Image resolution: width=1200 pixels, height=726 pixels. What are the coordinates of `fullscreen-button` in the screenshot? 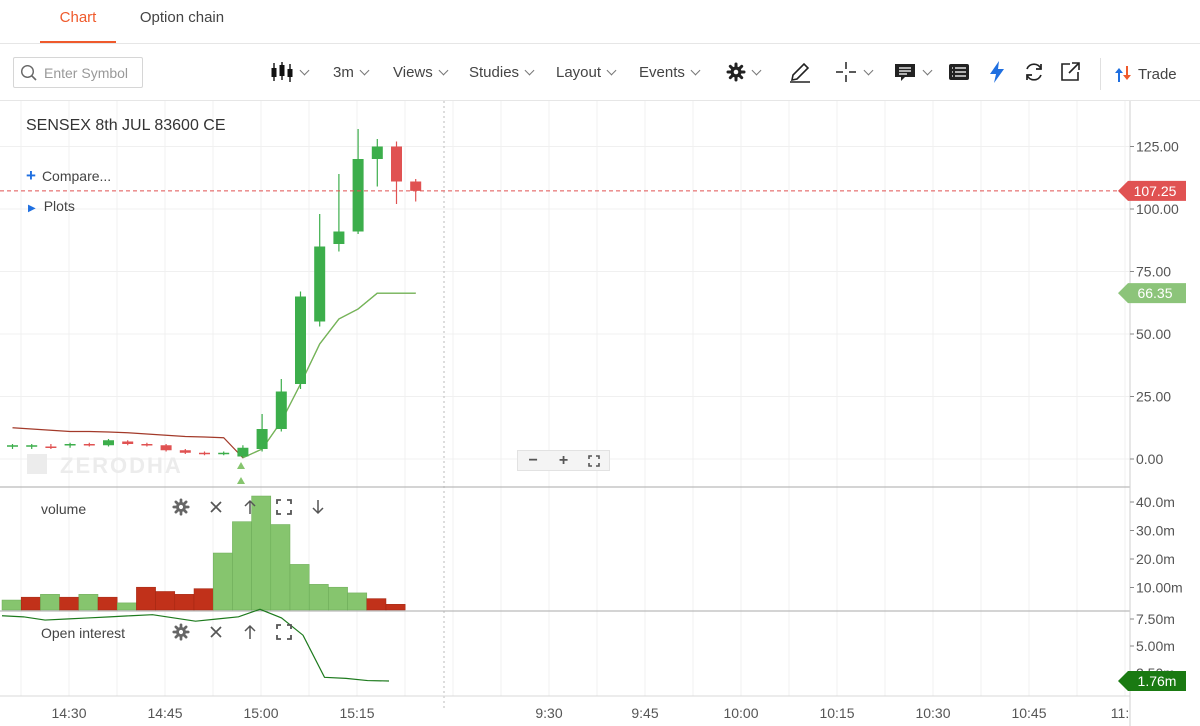 It's located at (594, 460).